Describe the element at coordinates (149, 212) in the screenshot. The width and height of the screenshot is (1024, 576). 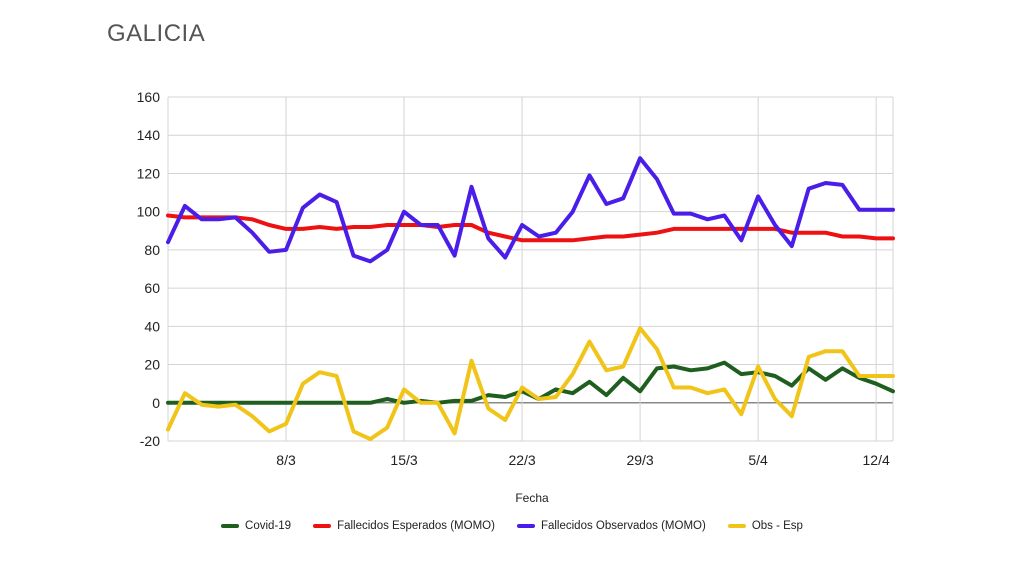
I see `y-tick-label: 100` at that location.